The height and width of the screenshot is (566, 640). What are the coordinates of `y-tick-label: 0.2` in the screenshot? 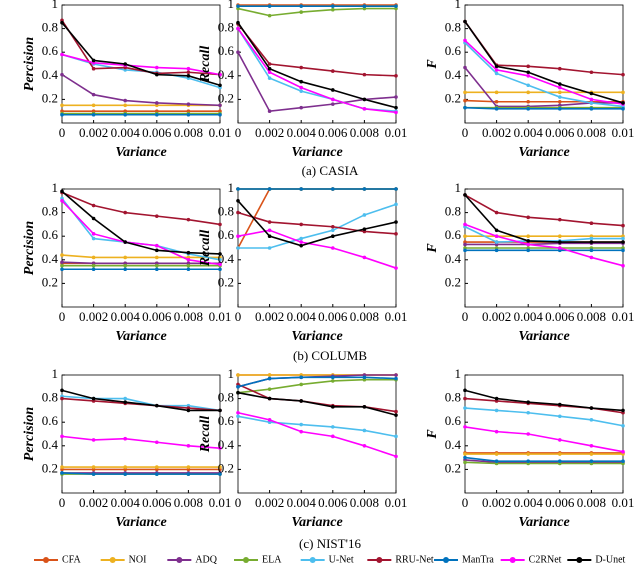 It's located at (226, 97).